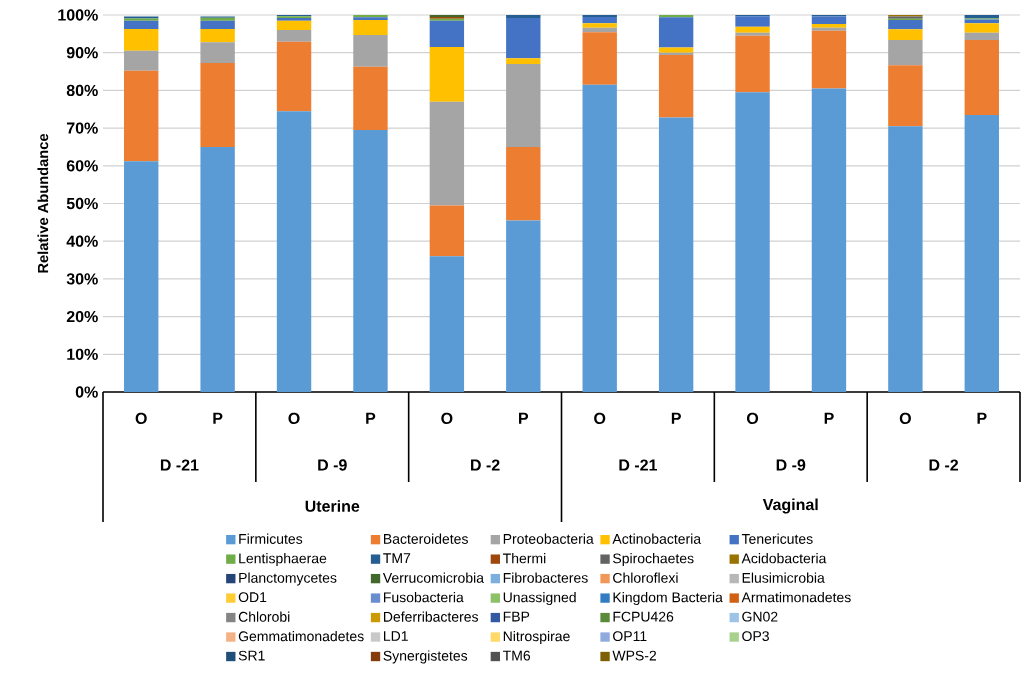  Describe the element at coordinates (332, 506) in the screenshot. I see `text: Uterine` at that location.